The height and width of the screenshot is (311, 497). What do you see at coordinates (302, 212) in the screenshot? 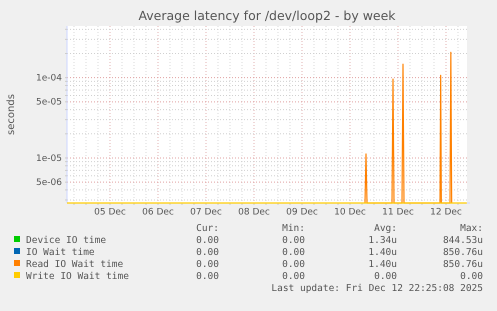
I see `x-tick-label: 09 Dec` at bounding box center [302, 212].